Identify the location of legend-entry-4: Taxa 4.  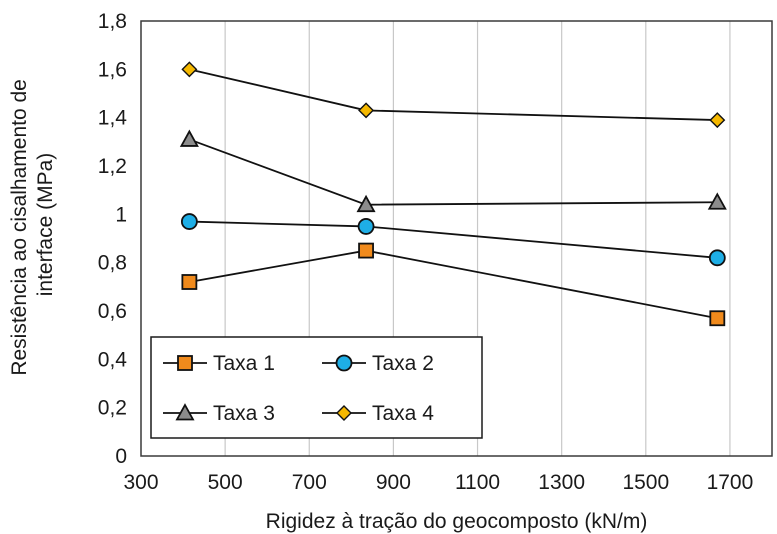
(378, 413).